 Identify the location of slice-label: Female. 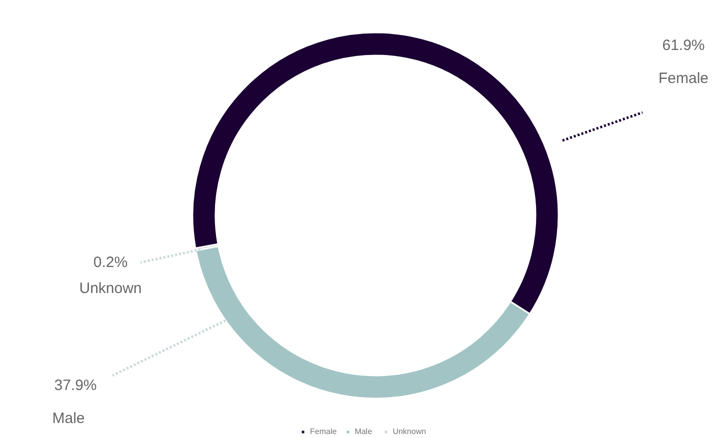
(683, 78).